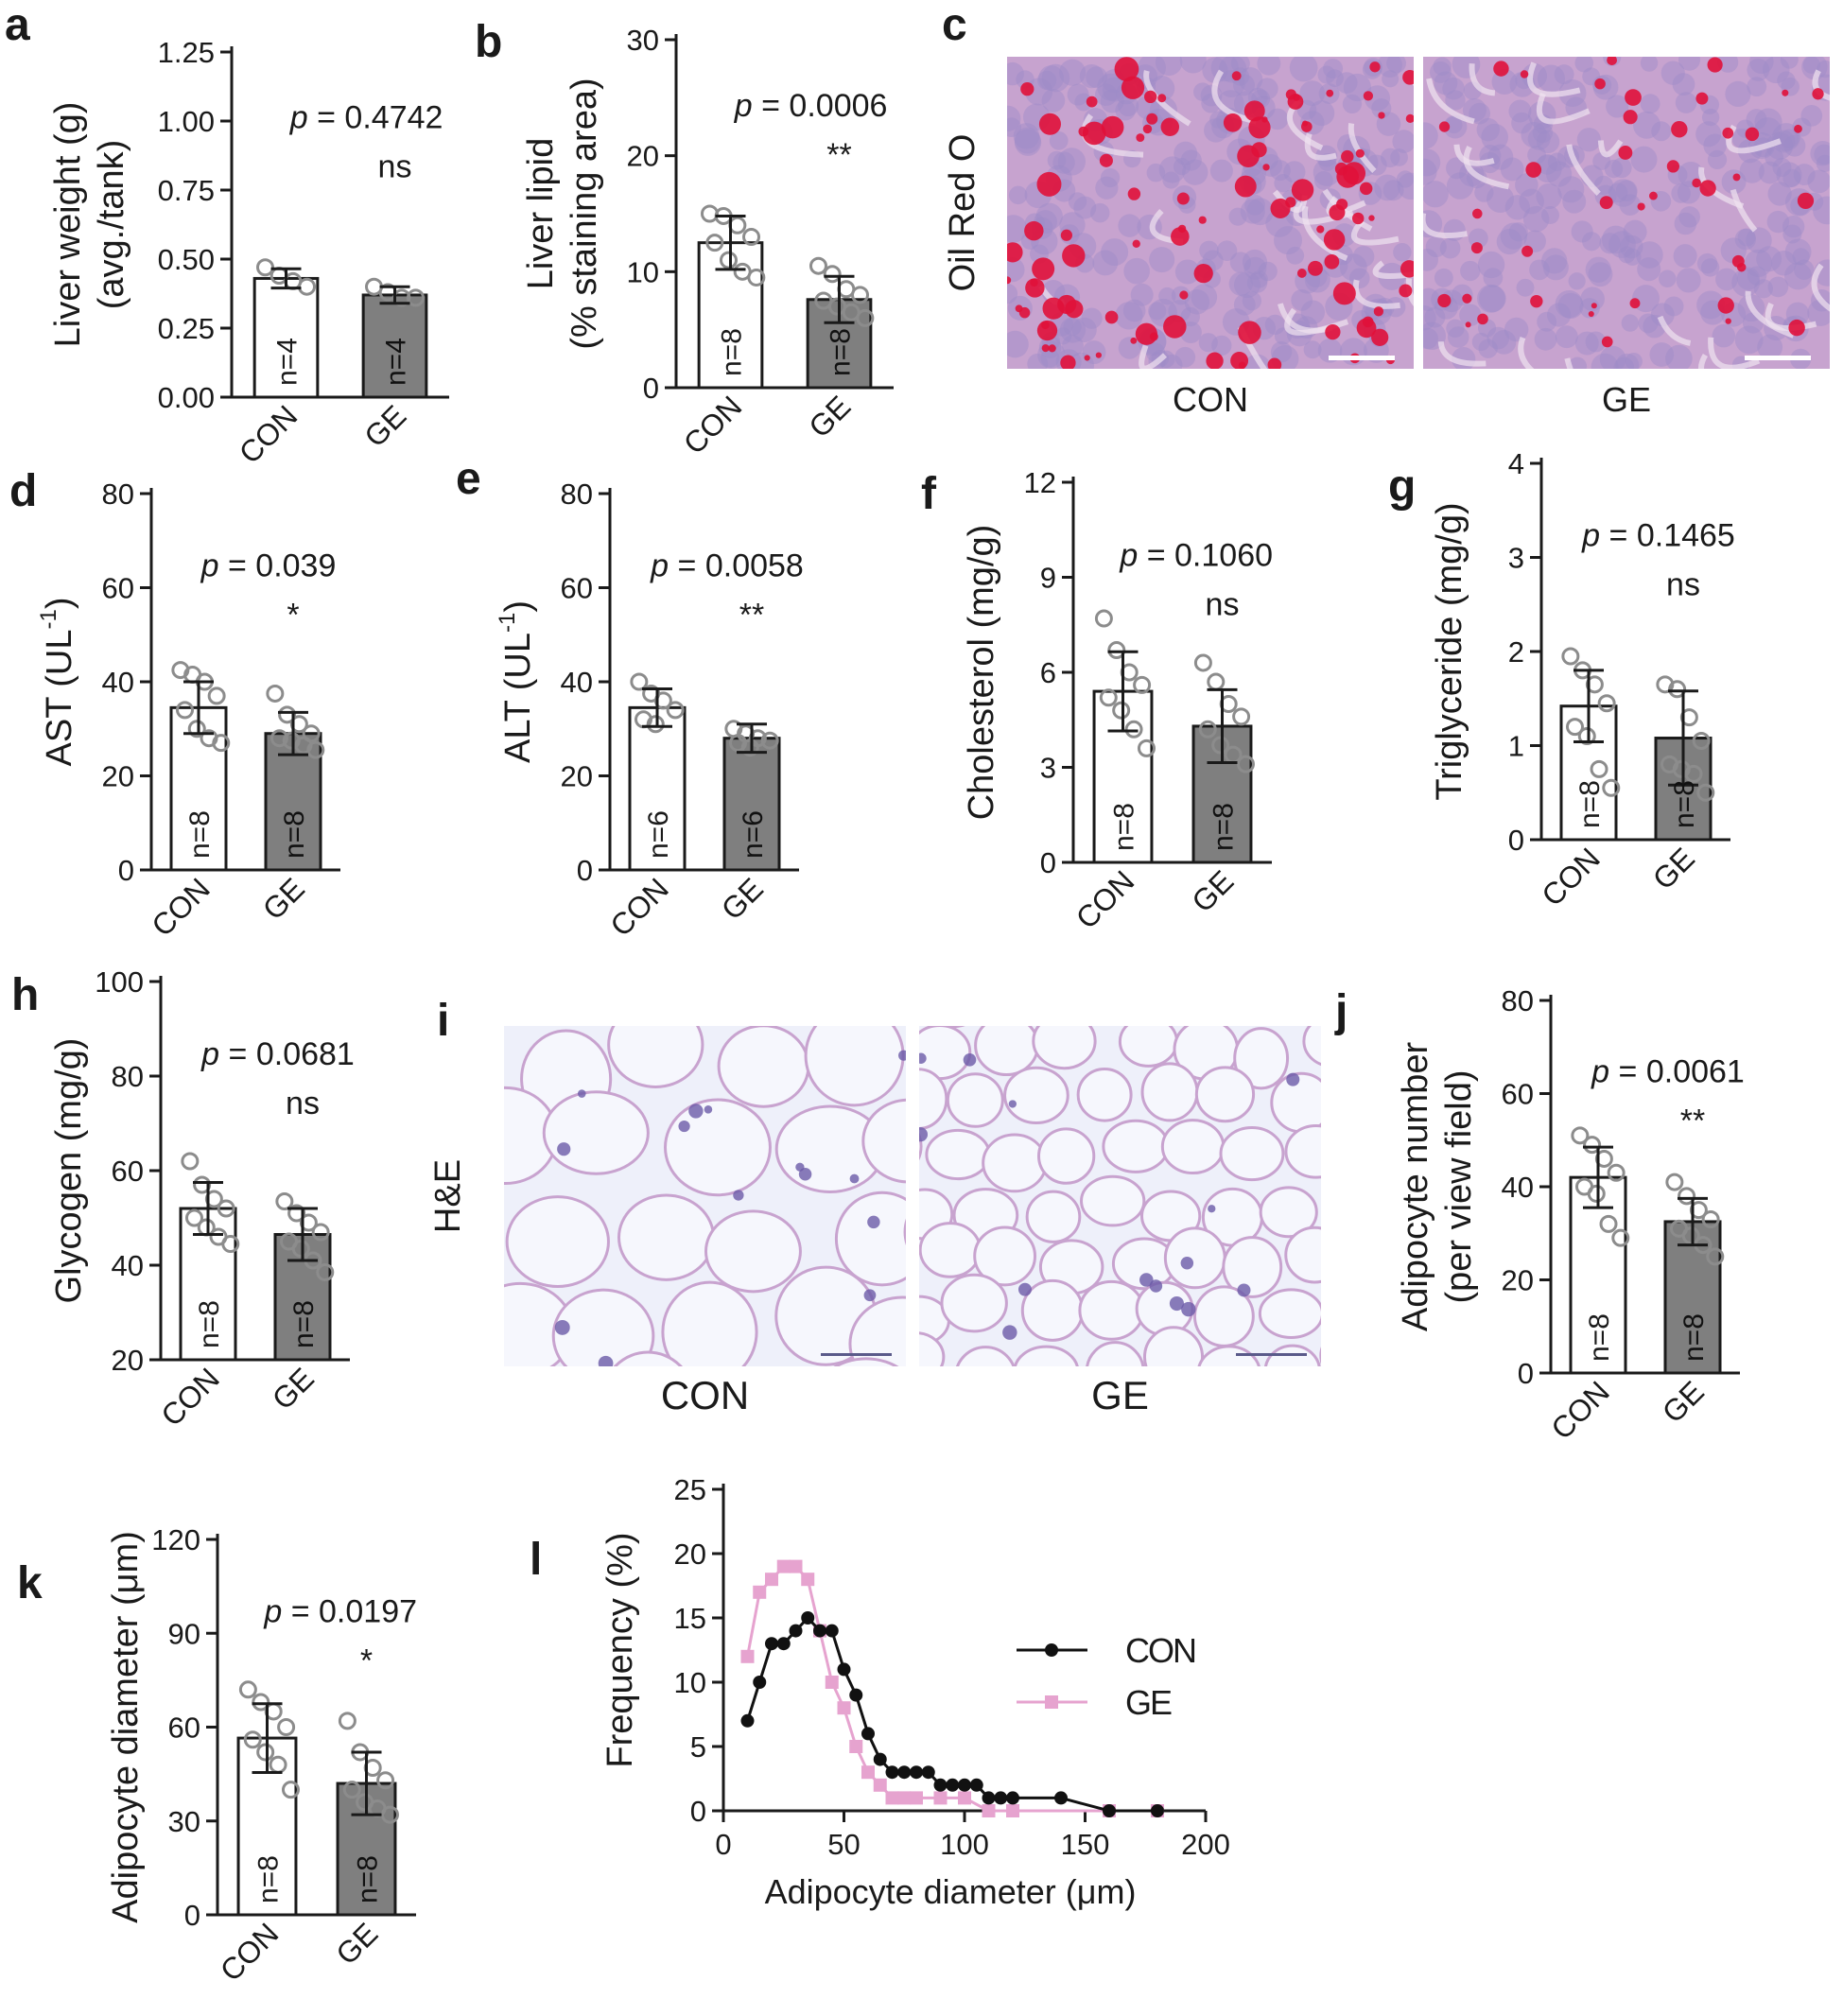  What do you see at coordinates (690, 1682) in the screenshot?
I see `y-tick-label: 10` at bounding box center [690, 1682].